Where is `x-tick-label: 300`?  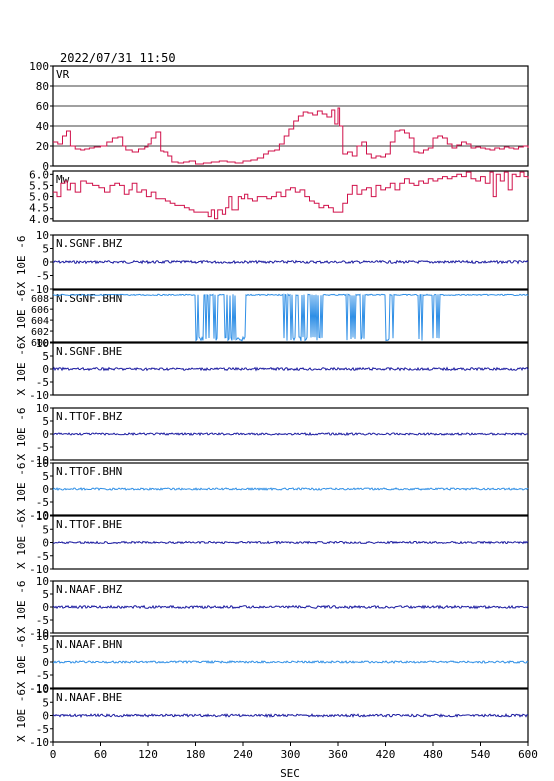
x-tick-label: 300 is located at coordinates (291, 754).